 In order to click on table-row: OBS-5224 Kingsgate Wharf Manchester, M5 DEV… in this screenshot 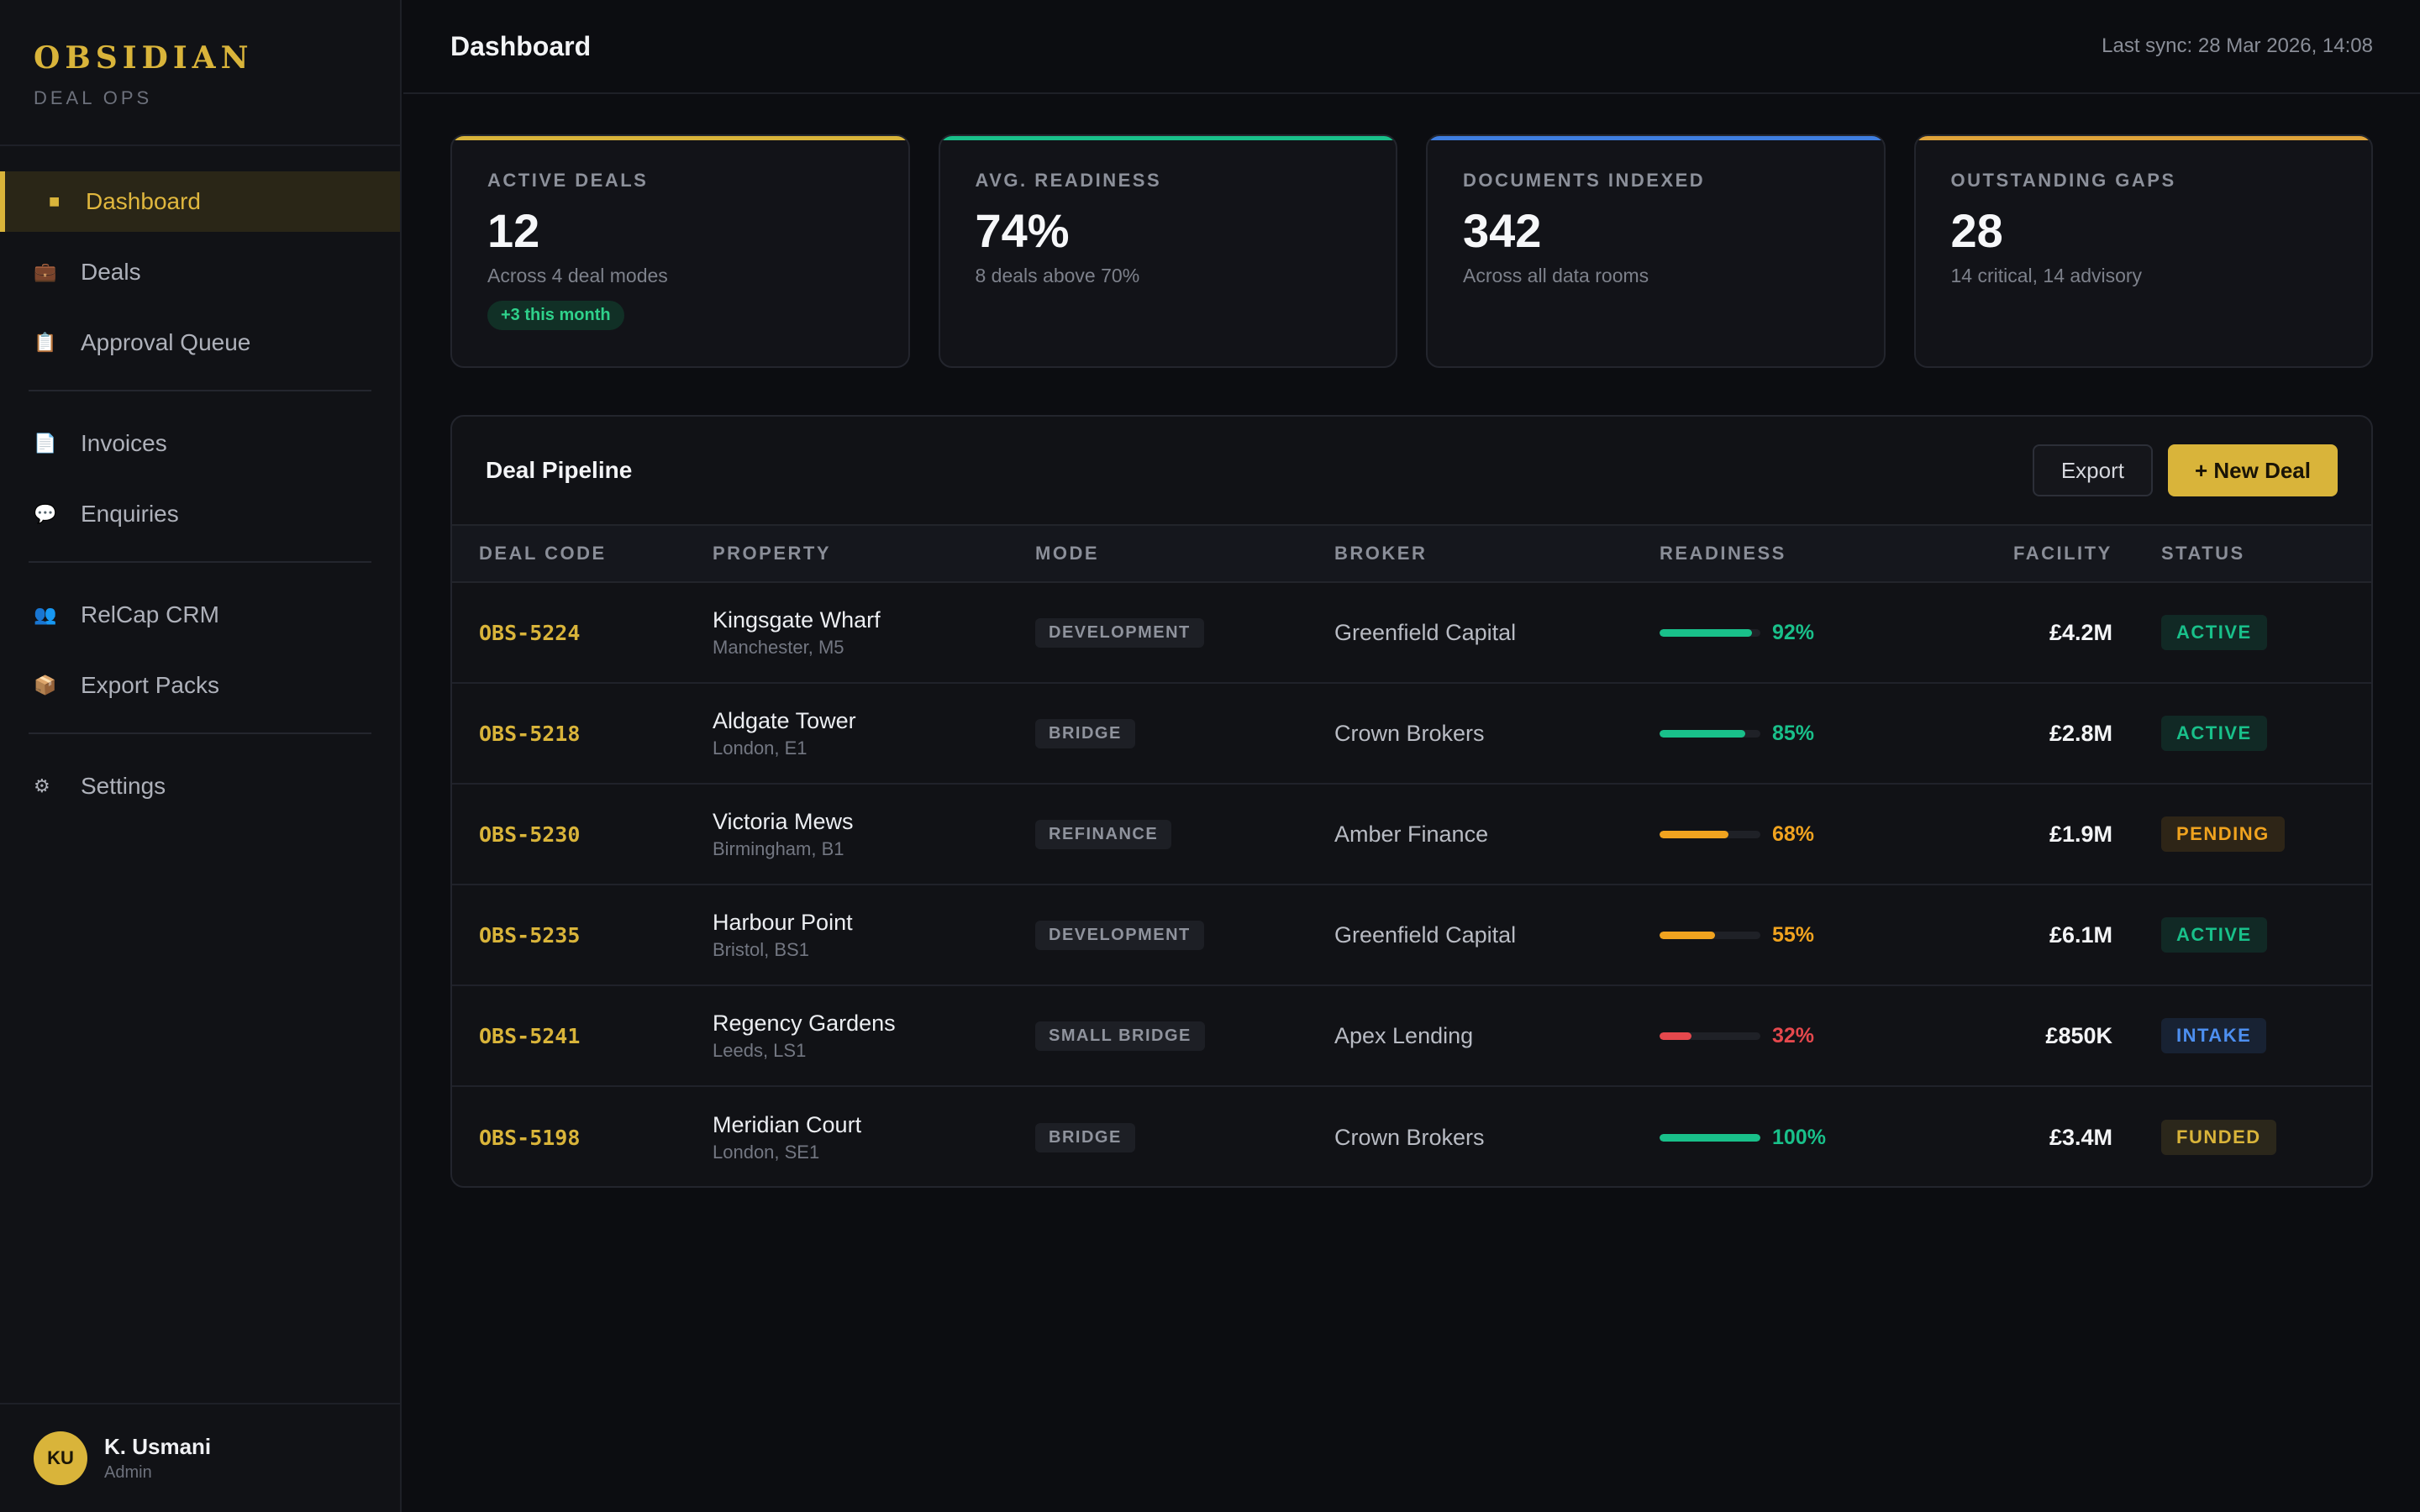, I will do `click(1411, 633)`.